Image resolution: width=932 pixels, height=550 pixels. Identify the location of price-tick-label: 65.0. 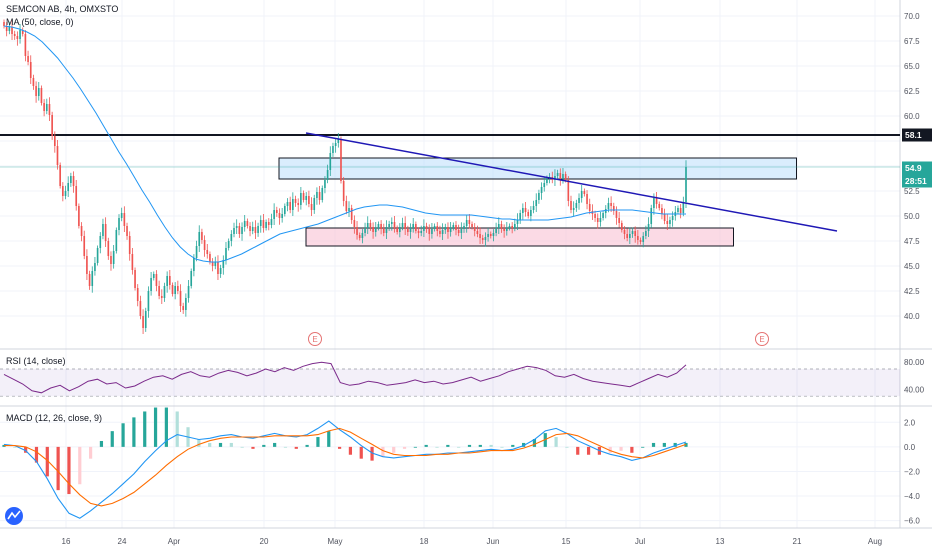
(912, 66).